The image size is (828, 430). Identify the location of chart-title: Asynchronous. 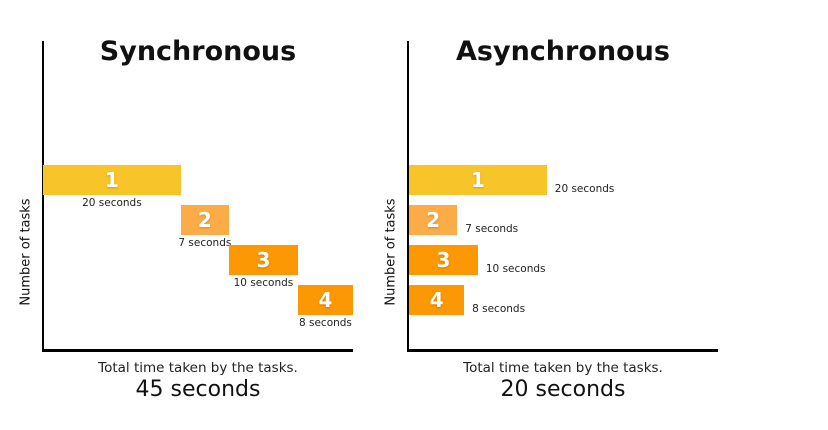
(563, 51).